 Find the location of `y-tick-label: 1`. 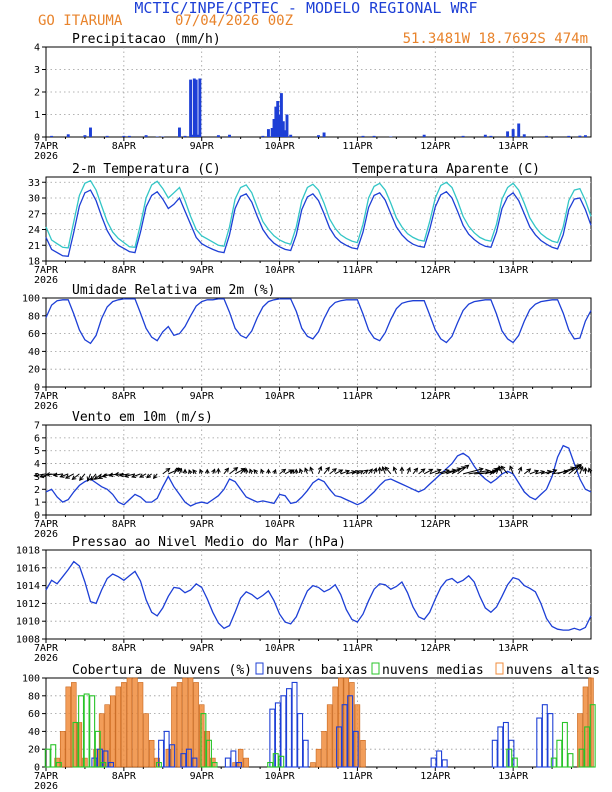

y-tick-label: 1 is located at coordinates (37, 503).